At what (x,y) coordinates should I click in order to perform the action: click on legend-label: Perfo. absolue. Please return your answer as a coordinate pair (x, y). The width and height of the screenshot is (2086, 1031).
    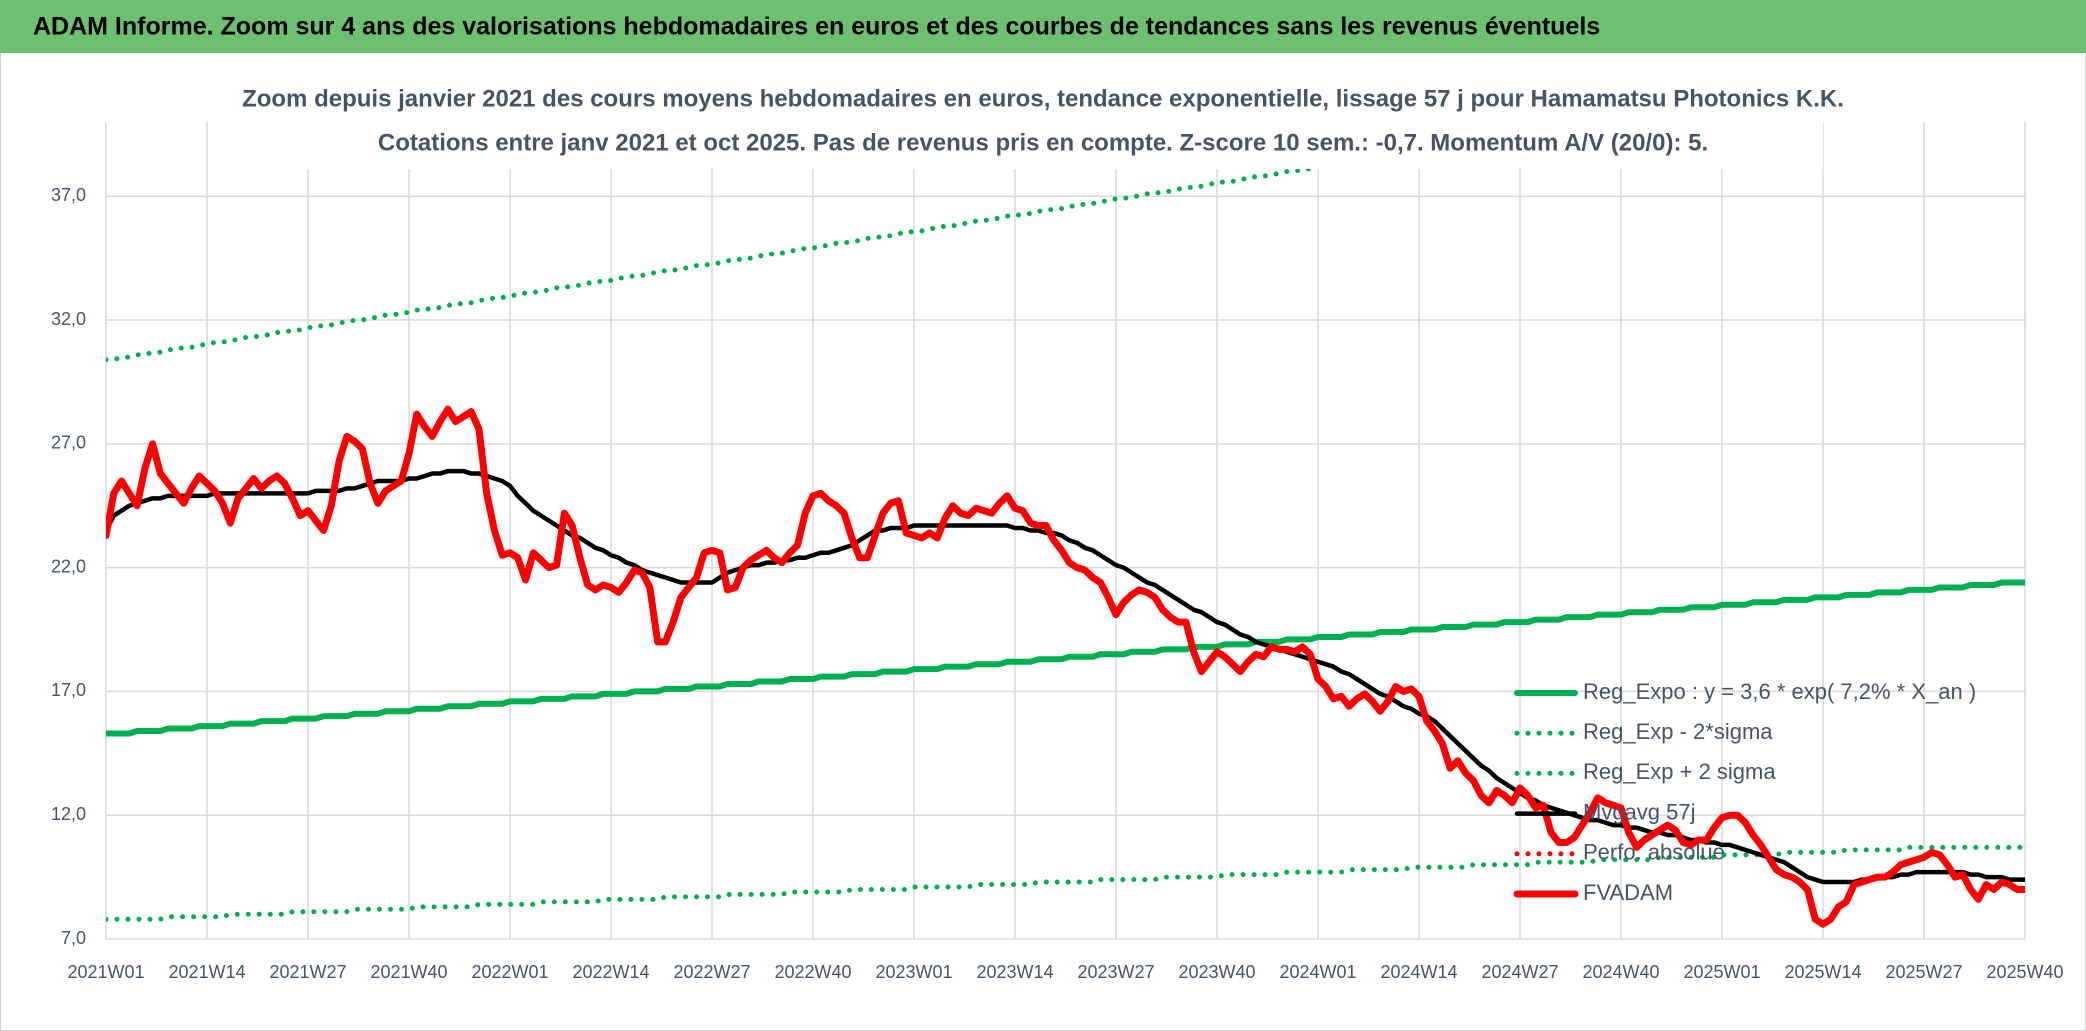
    Looking at the image, I should click on (1654, 852).